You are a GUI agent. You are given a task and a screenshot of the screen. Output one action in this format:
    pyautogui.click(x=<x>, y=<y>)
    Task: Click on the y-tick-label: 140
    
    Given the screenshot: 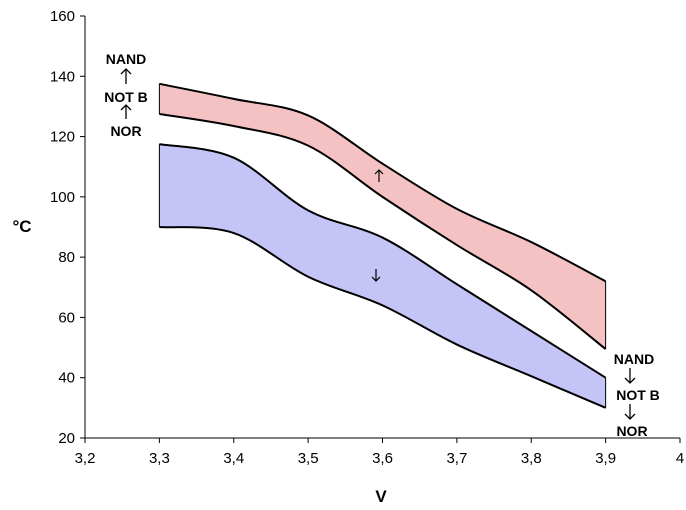 What is the action you would take?
    pyautogui.click(x=62, y=76)
    